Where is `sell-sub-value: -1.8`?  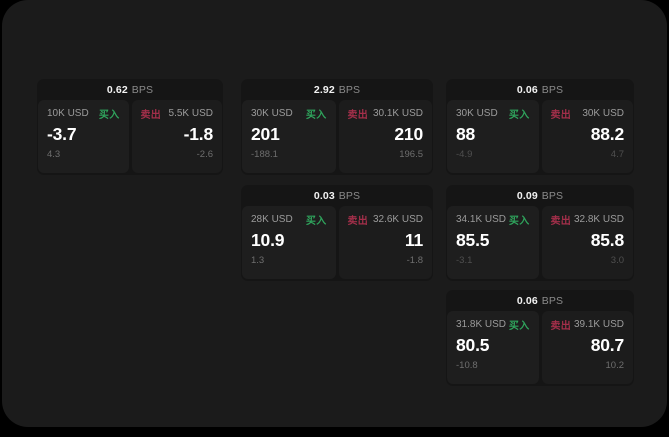
sell-sub-value: -1.8 is located at coordinates (414, 260).